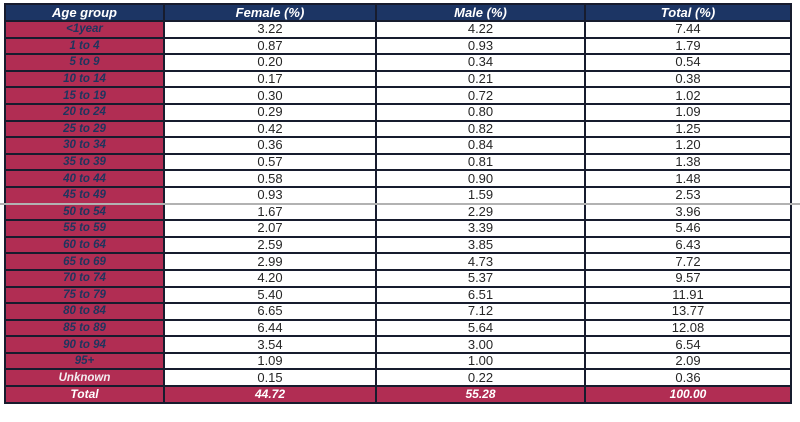 This screenshot has height=422, width=800. Describe the element at coordinates (480, 162) in the screenshot. I see `male-value-cell: 0.81` at that location.